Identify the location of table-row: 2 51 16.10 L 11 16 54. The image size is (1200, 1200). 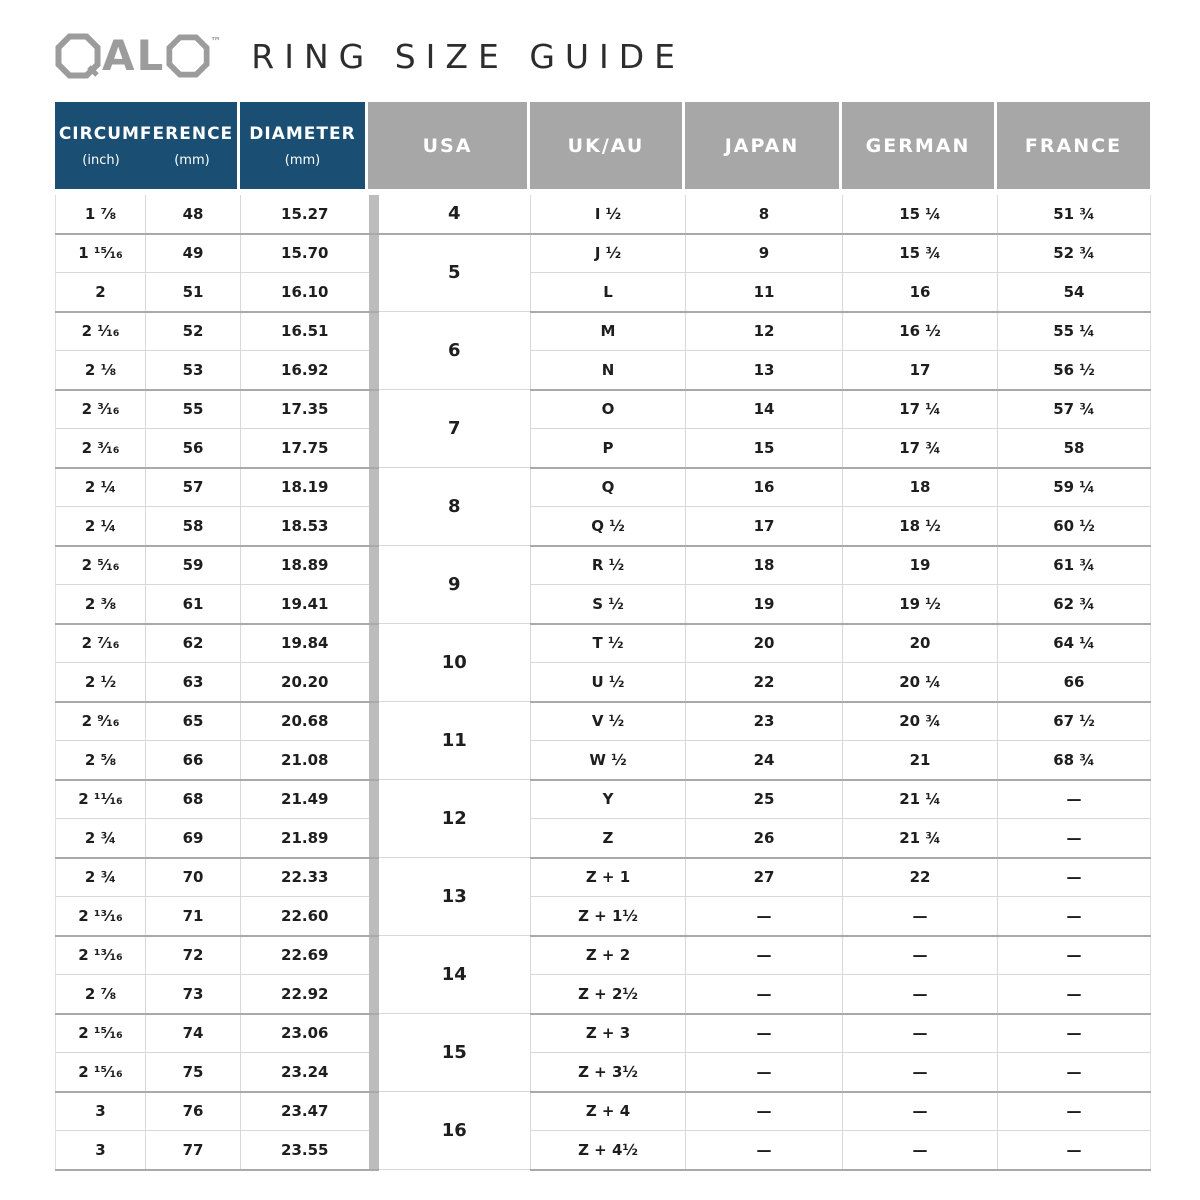
(603, 292).